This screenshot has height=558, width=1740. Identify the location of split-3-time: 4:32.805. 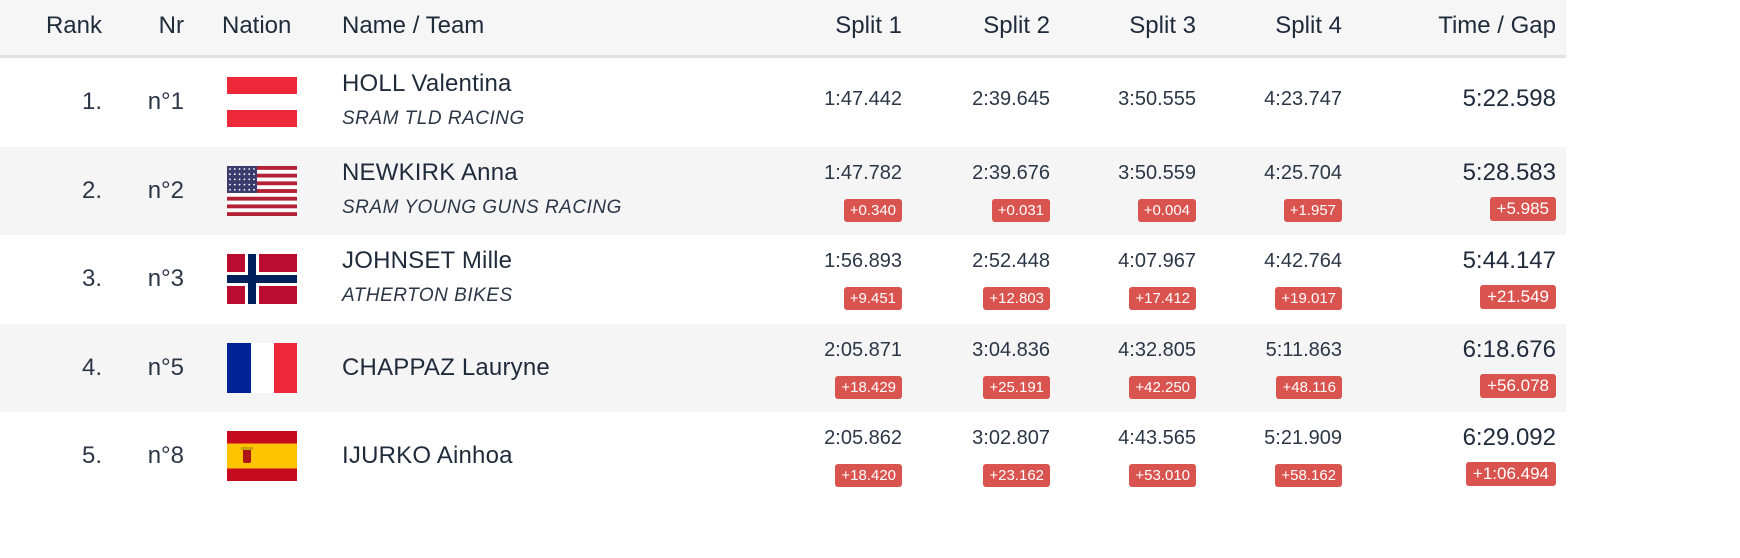
(1157, 349).